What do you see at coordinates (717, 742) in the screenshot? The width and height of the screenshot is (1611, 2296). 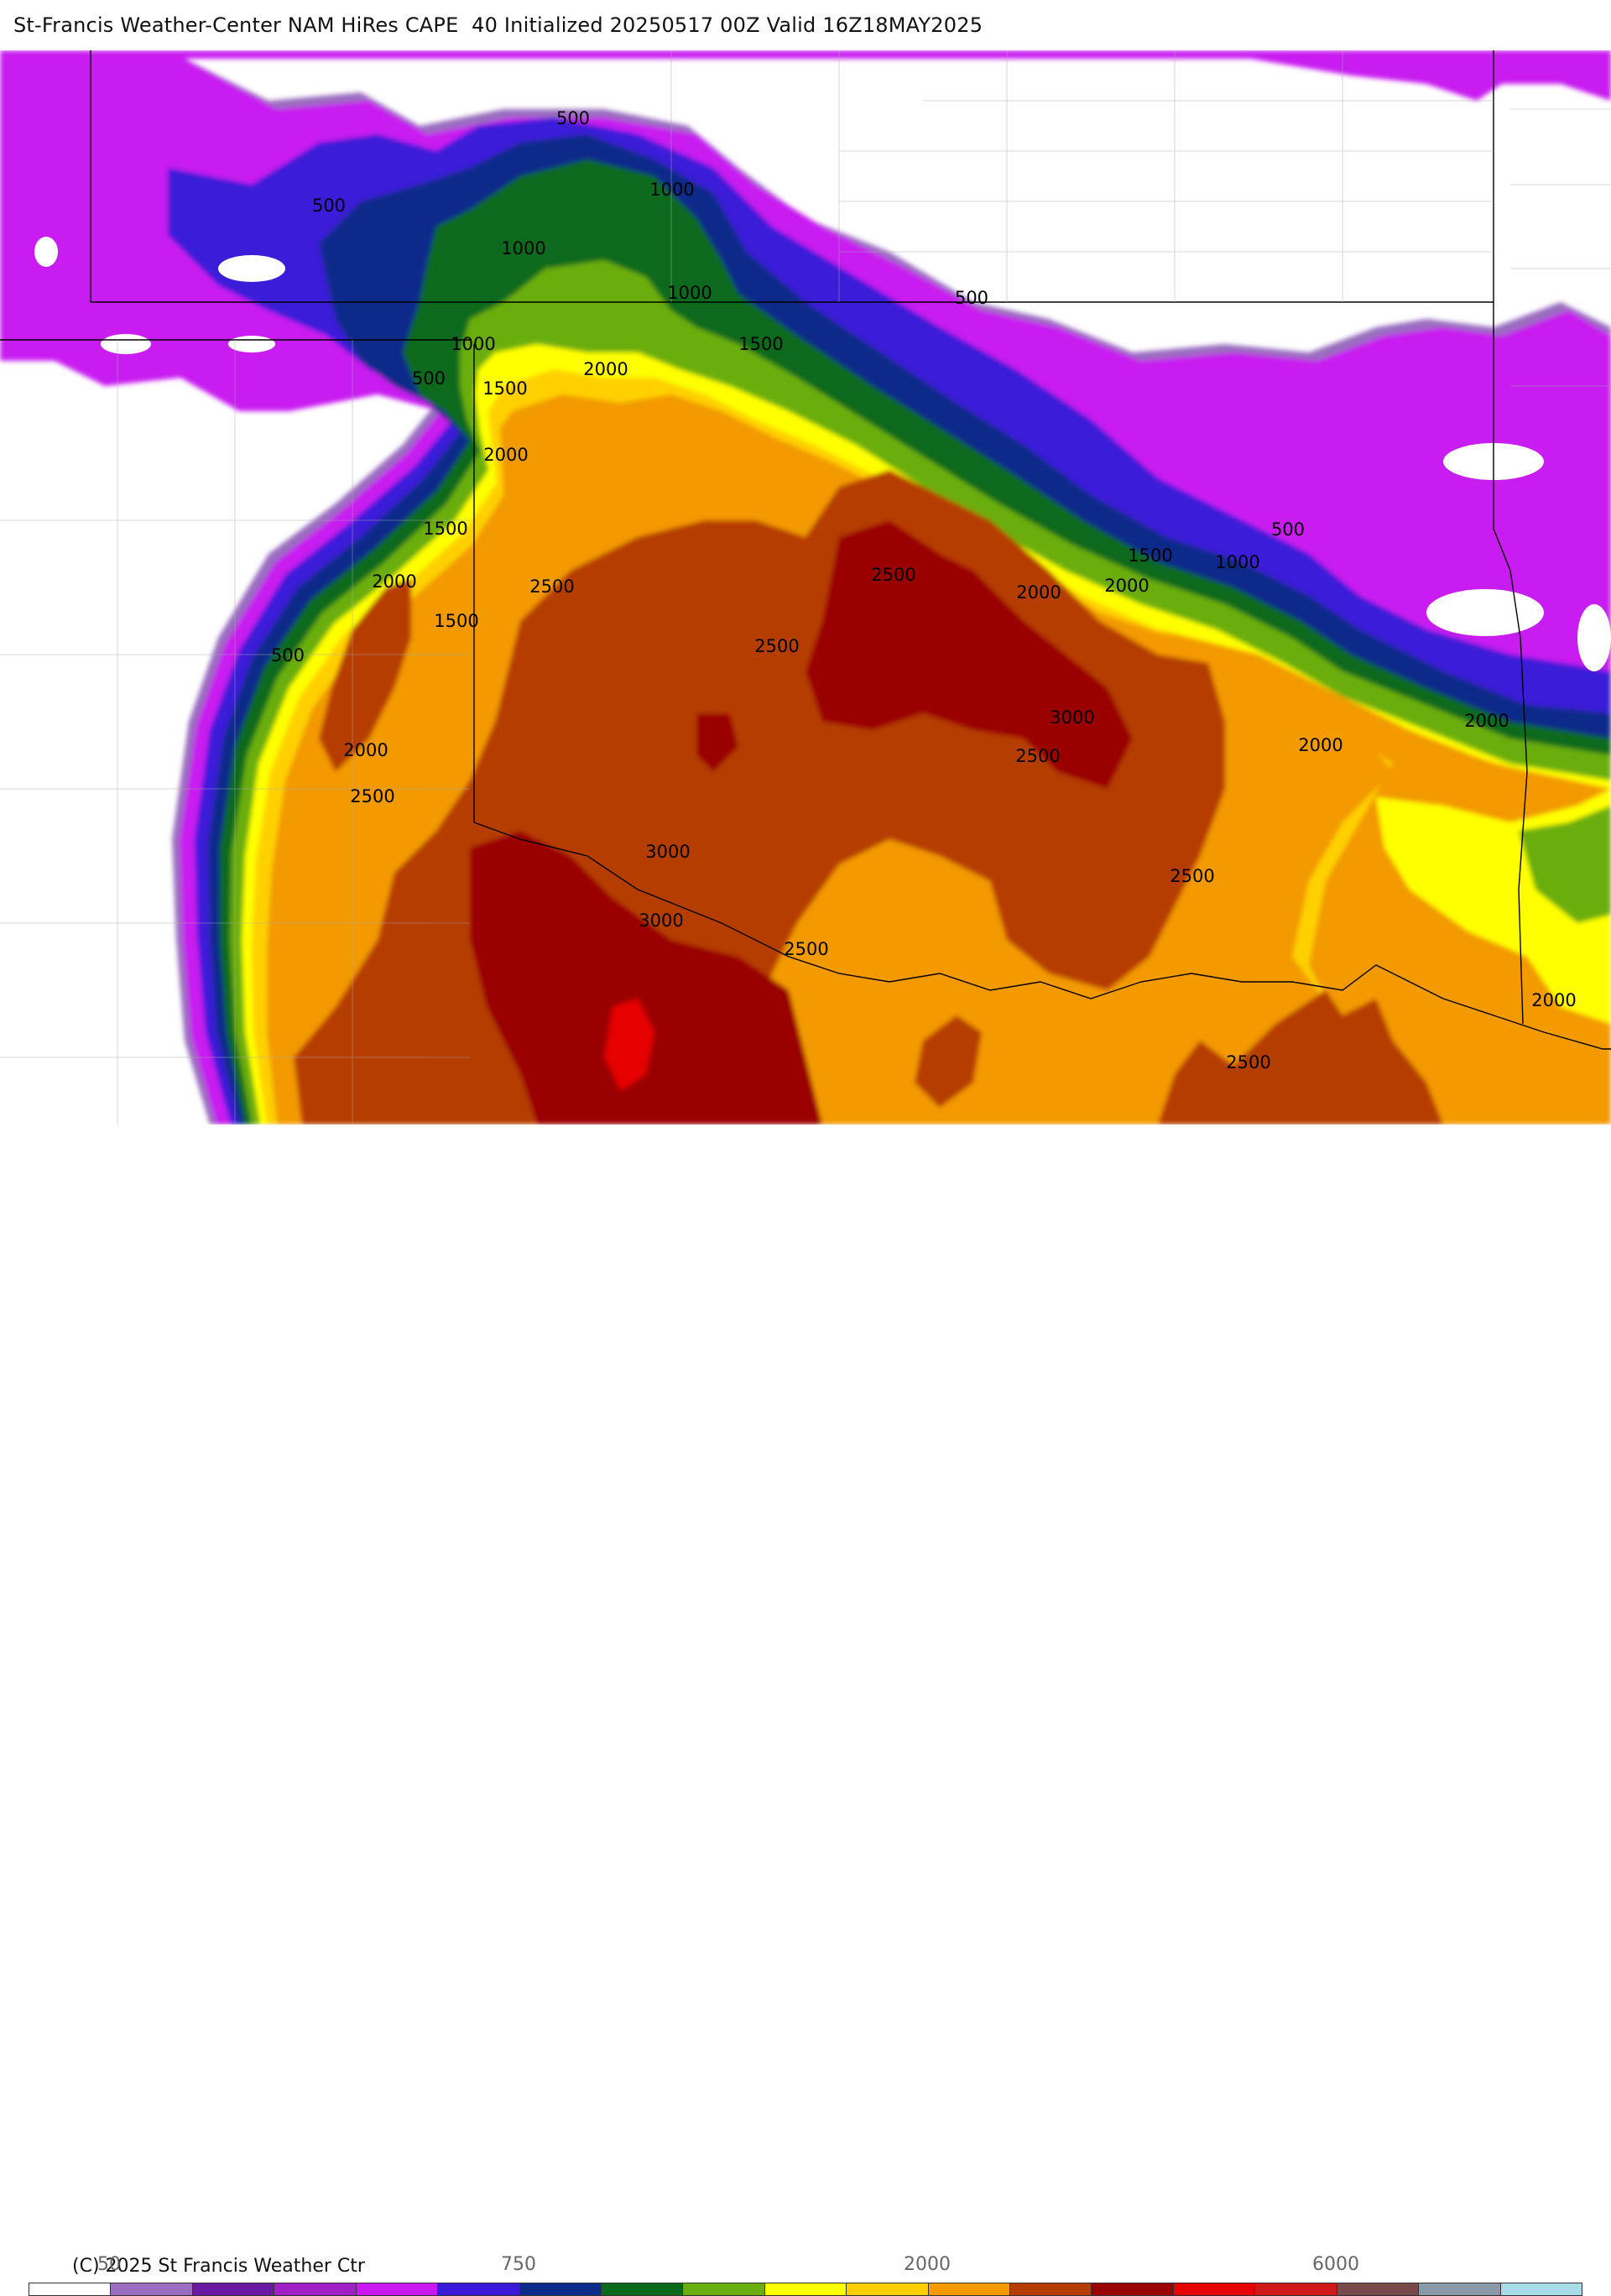 I see `band-dark-red-small` at bounding box center [717, 742].